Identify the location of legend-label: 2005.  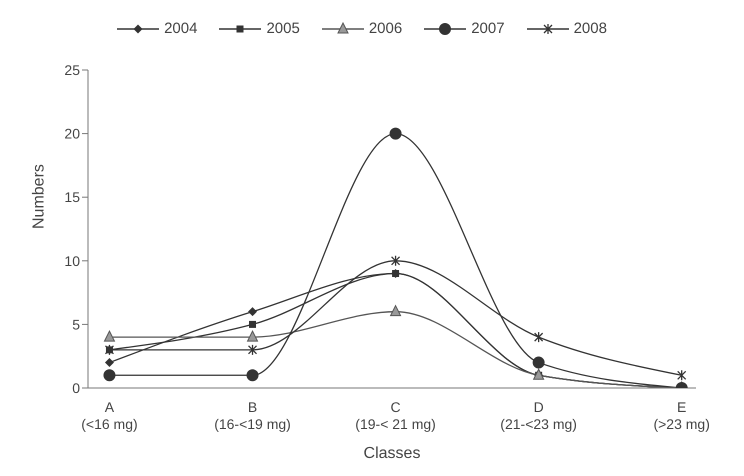
(282, 28).